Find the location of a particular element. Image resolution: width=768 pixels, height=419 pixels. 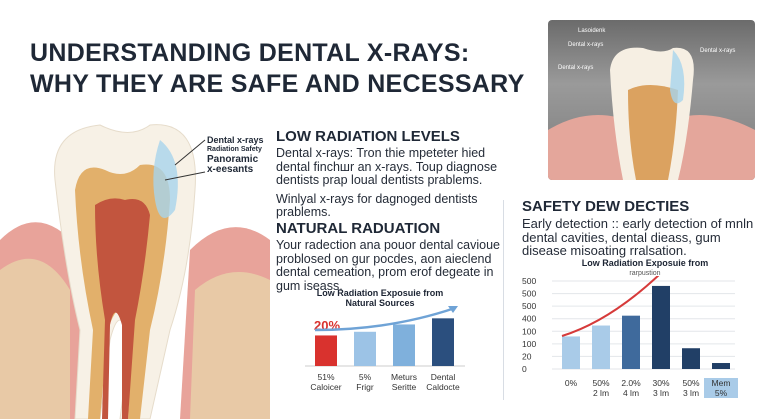

x-tick-label: Dental Caldocte is located at coordinates (443, 382).